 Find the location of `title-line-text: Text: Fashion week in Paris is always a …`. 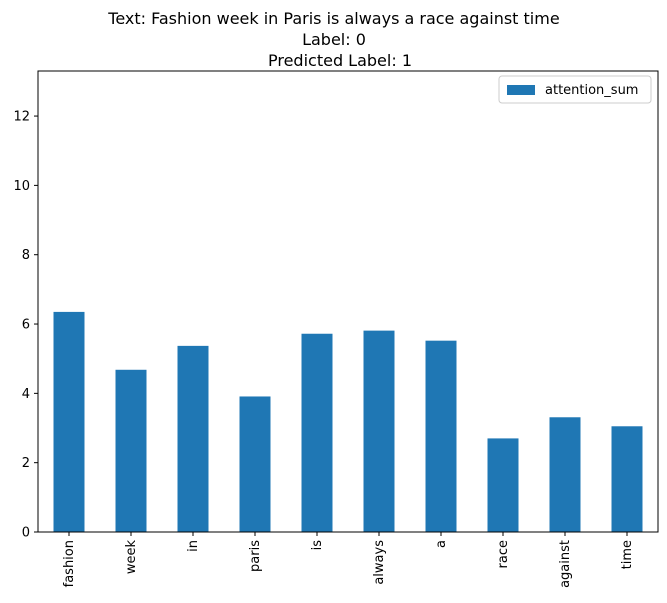

title-line-text: Text: Fashion week in Paris is always a … is located at coordinates (333, 18).